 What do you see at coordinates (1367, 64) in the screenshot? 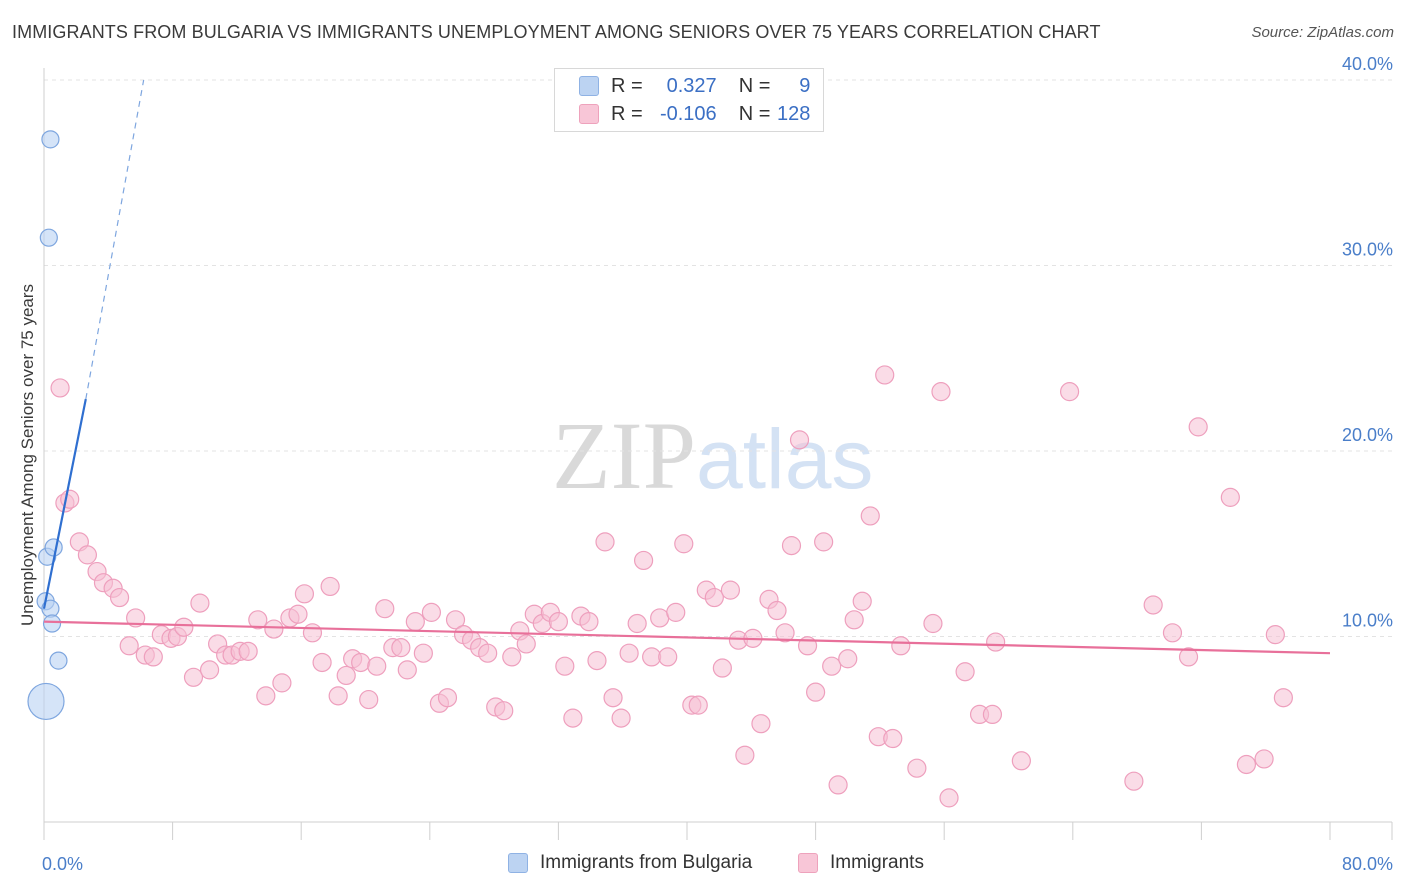
I see `y-tick-label: 40.0%` at bounding box center [1367, 64].